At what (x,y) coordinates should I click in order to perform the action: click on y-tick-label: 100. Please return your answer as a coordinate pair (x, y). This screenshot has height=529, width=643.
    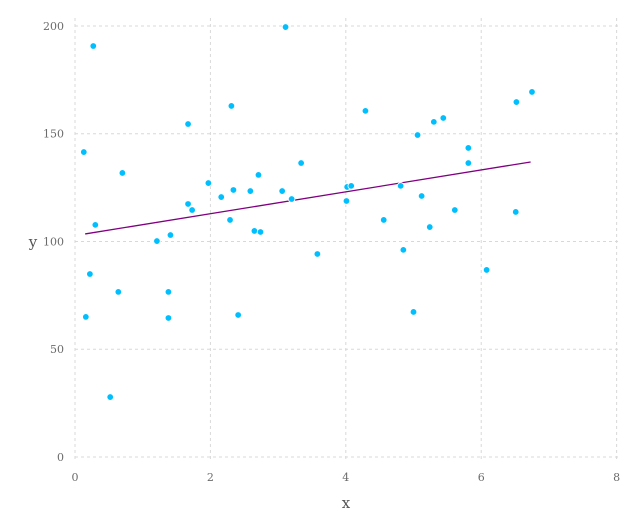
    Looking at the image, I should click on (53, 241).